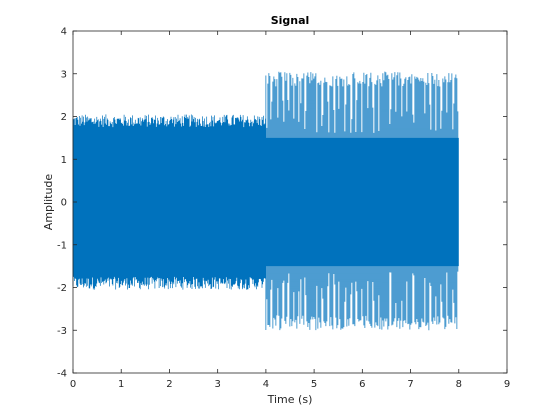 This screenshot has width=560, height=420. Describe the element at coordinates (290, 20) in the screenshot. I see `chart-title: Signal` at that location.